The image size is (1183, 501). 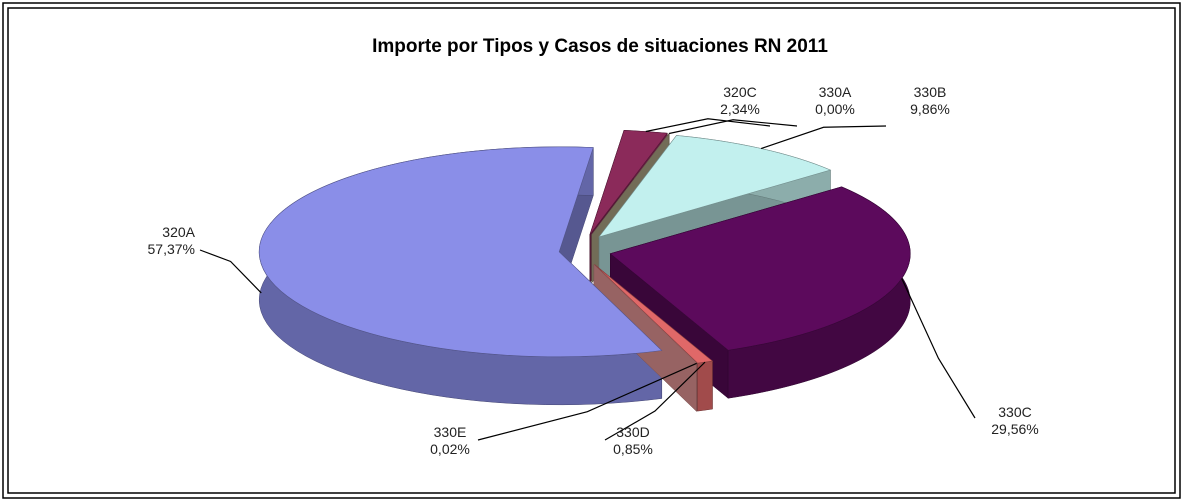 What do you see at coordinates (632, 432) in the screenshot?
I see `category-label: 330D` at bounding box center [632, 432].